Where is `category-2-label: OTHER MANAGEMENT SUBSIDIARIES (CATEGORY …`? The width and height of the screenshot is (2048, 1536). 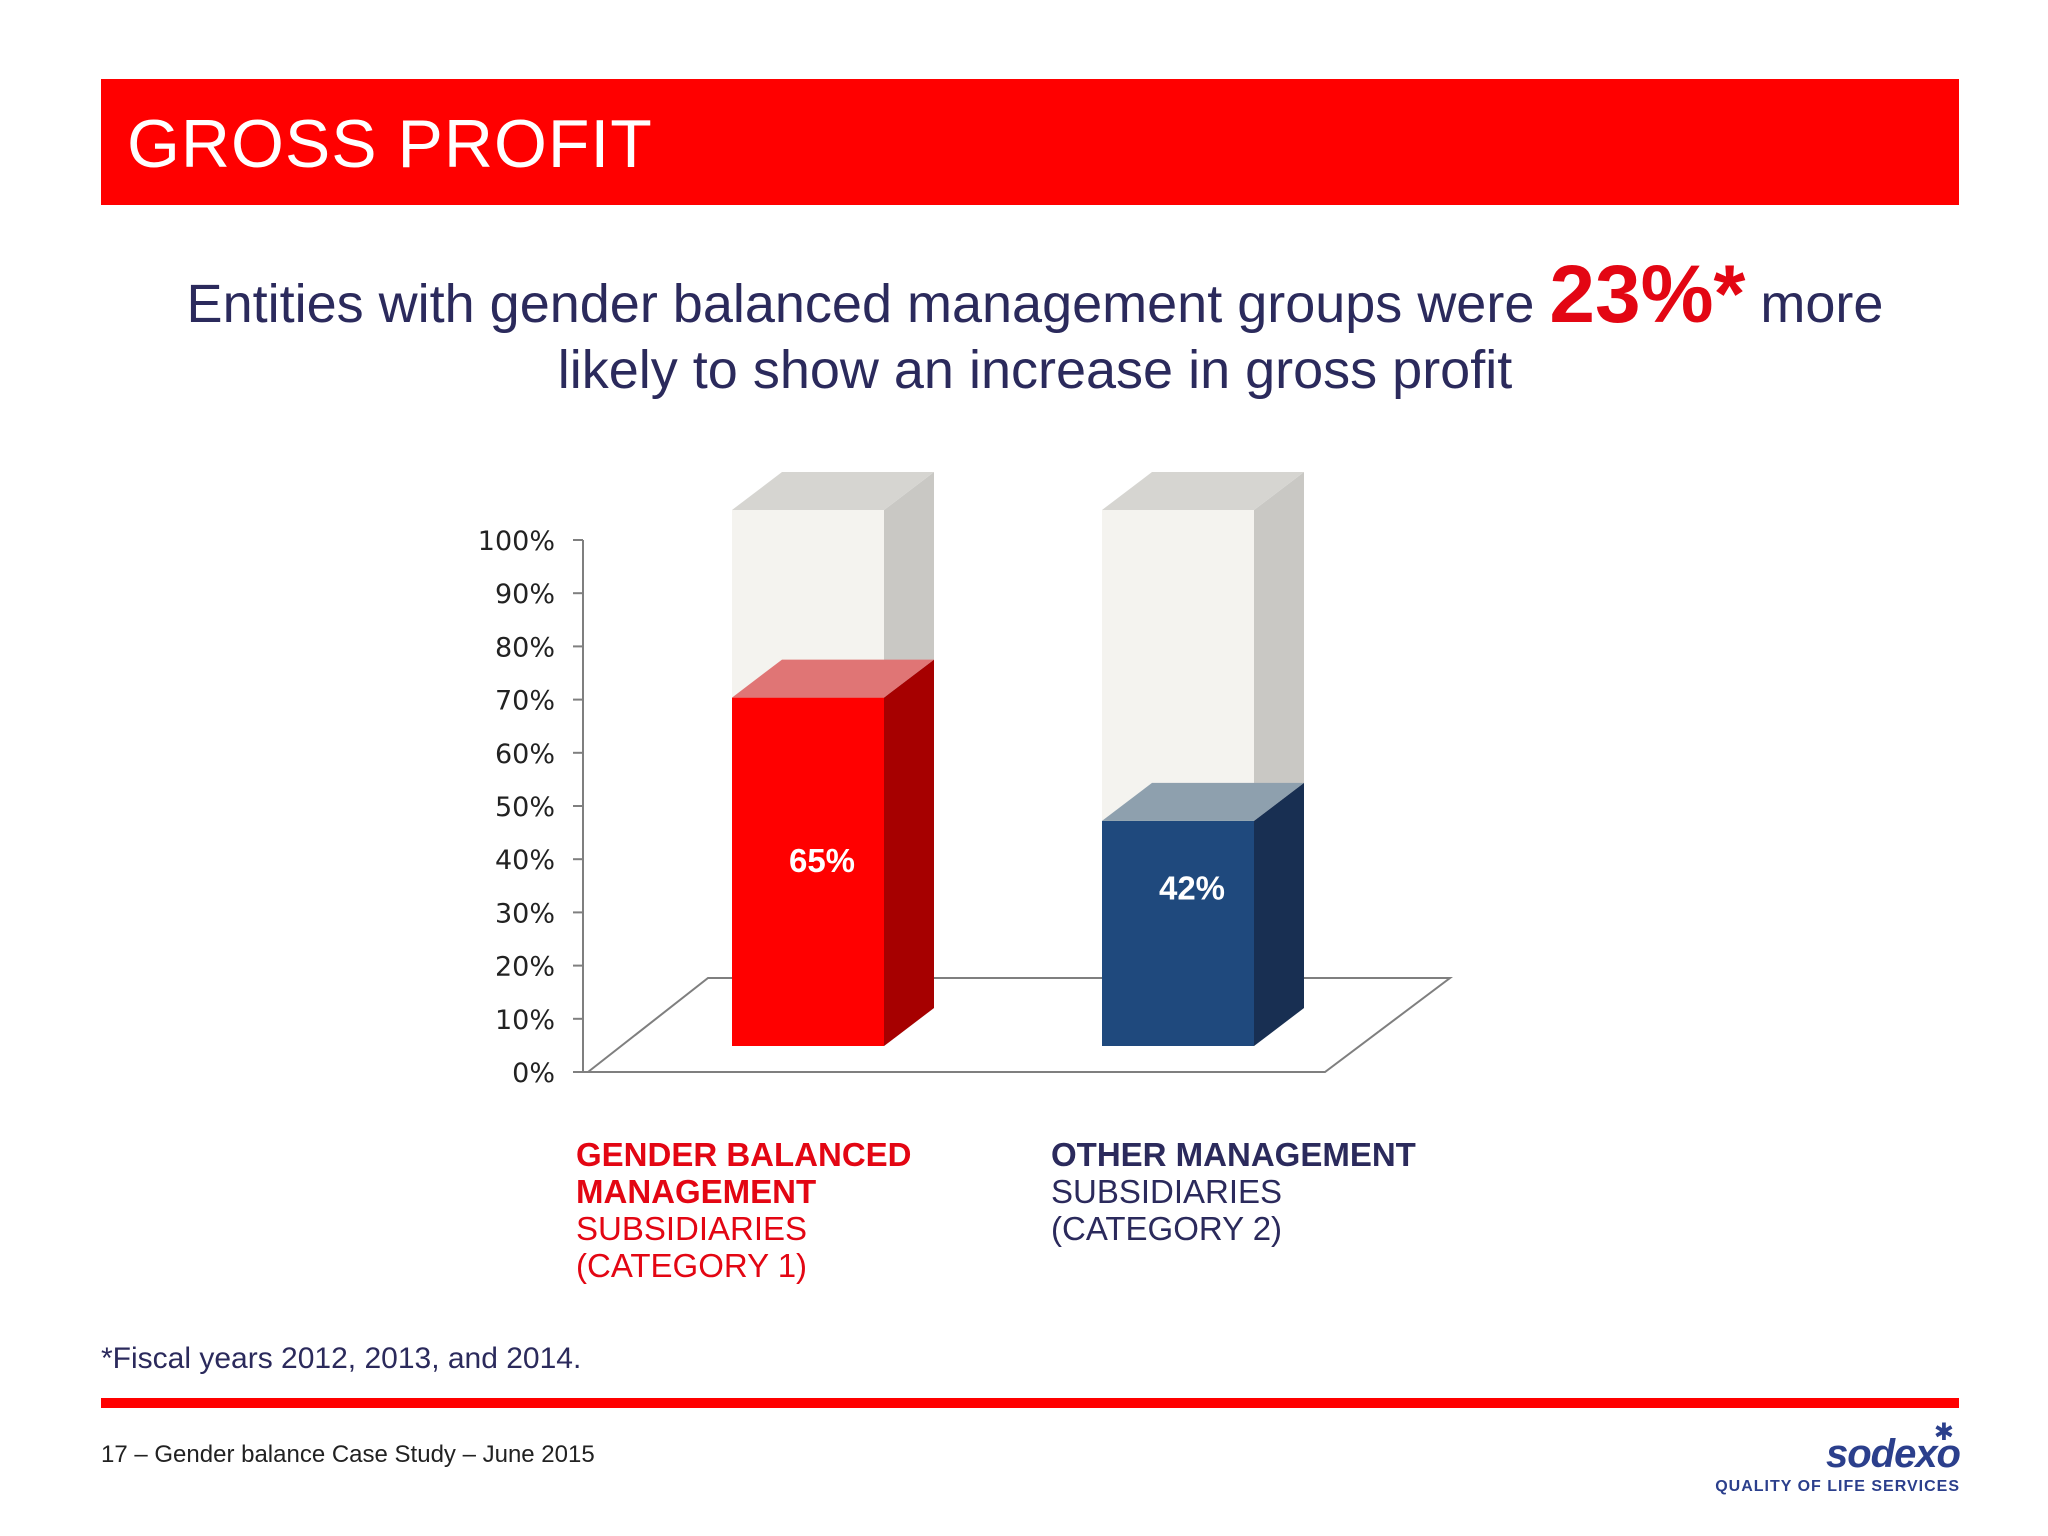 category-2-label: OTHER MANAGEMENT SUBSIDIARIES (CATEGORY … is located at coordinates (1233, 1191).